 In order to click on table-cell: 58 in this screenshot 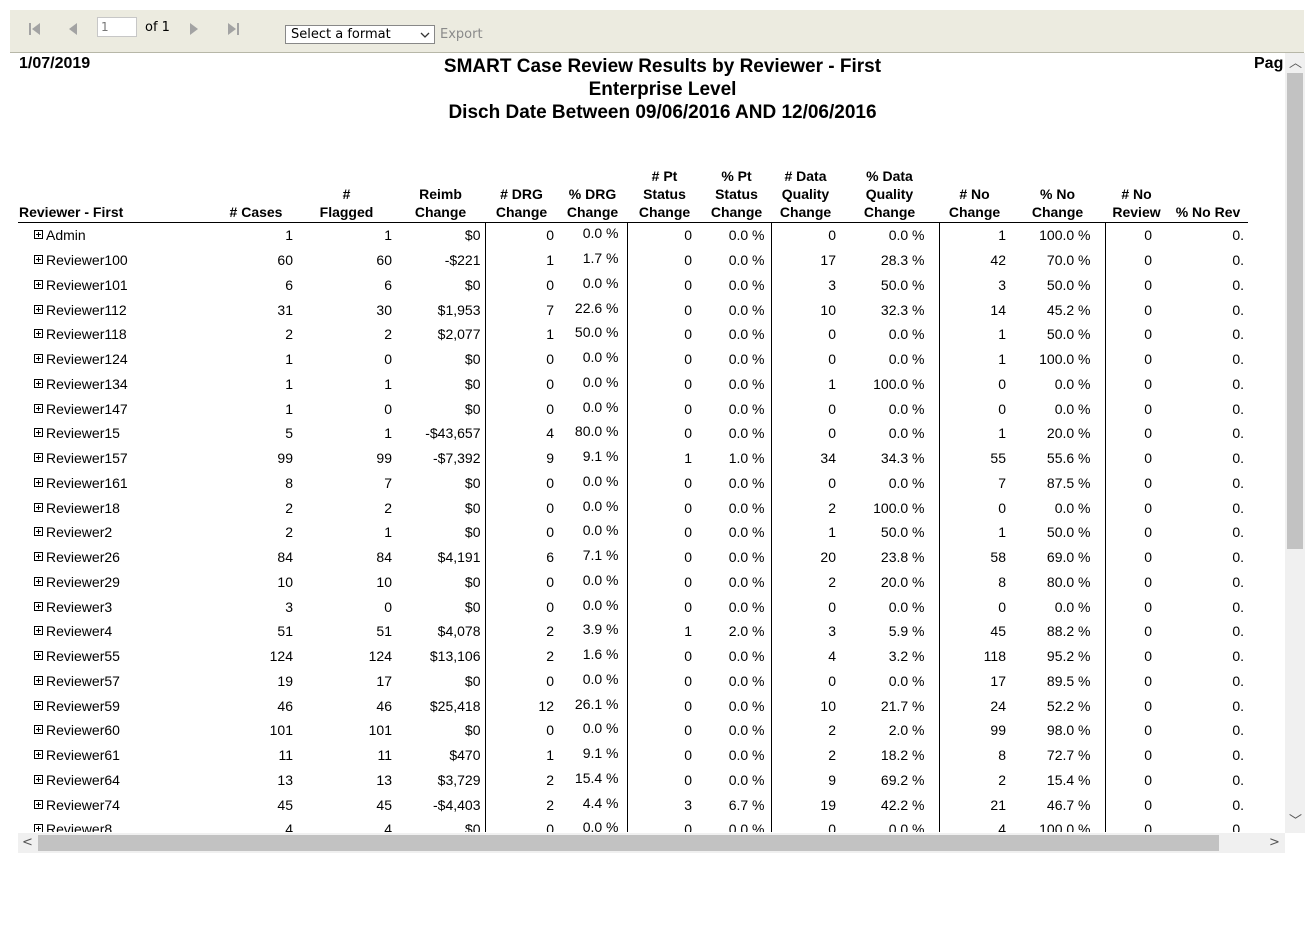, I will do `click(974, 557)`.